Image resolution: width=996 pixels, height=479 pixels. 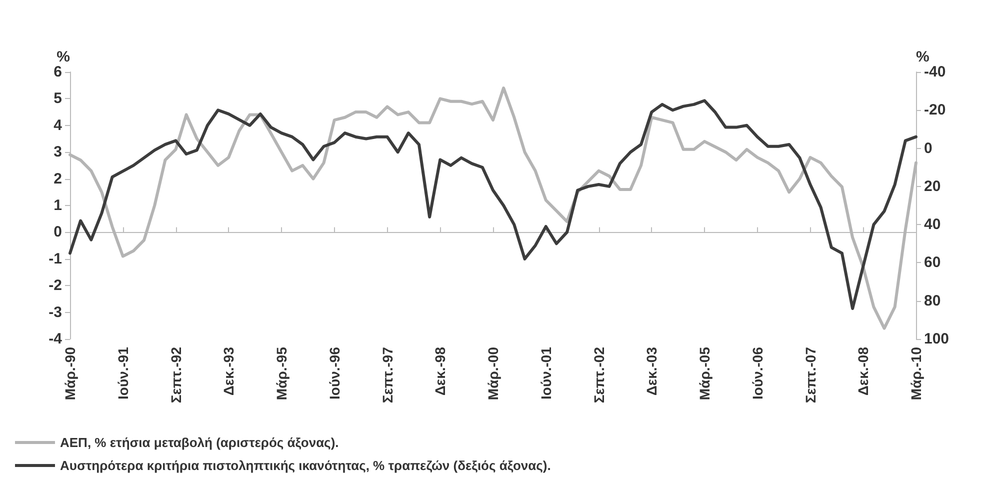 What do you see at coordinates (58, 72) in the screenshot?
I see `y-tick-label: 6` at bounding box center [58, 72].